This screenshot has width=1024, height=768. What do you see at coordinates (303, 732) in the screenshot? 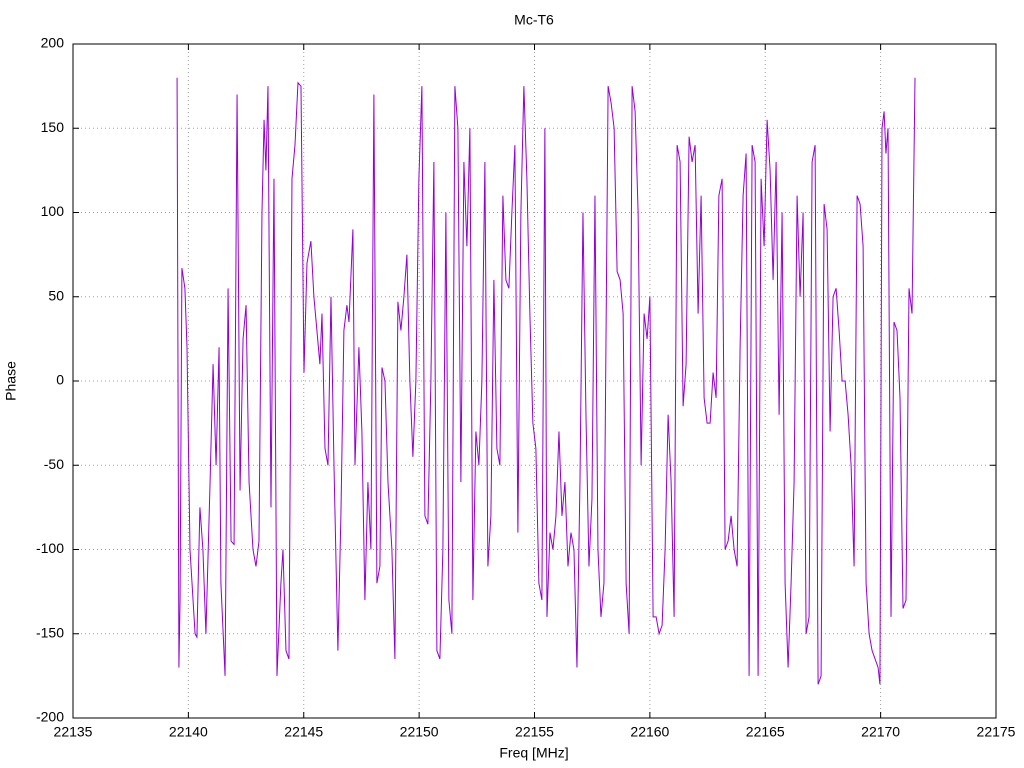
I see `x-tick-label: 22145` at bounding box center [303, 732].